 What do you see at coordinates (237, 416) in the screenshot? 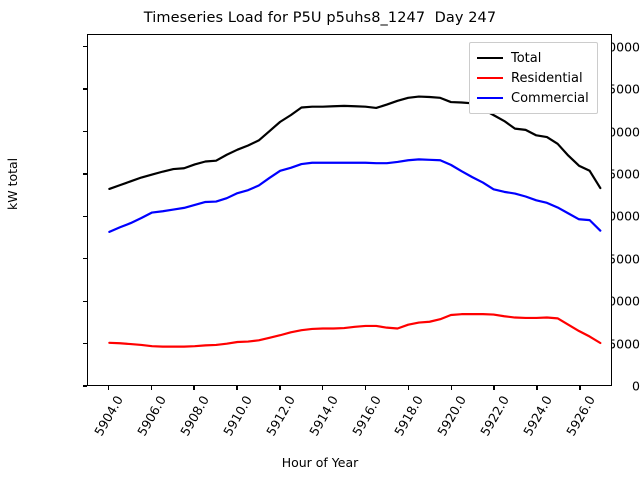
I see `x-axis-tick-label: 5910.0` at bounding box center [237, 416].